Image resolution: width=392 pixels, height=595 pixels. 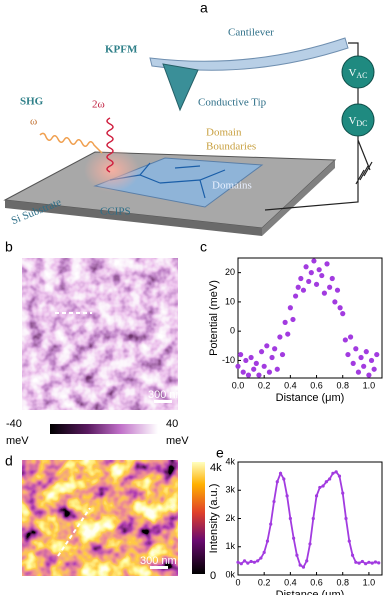 What do you see at coordinates (100, 334) in the screenshot?
I see `kpfm-map` at bounding box center [100, 334].